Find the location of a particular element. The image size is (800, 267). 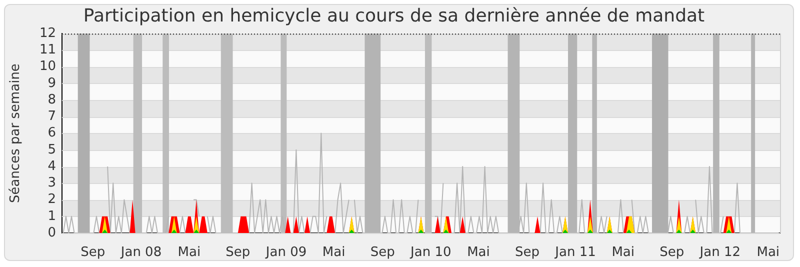

x-tick-label: Jan 10 is located at coordinates (431, 252).